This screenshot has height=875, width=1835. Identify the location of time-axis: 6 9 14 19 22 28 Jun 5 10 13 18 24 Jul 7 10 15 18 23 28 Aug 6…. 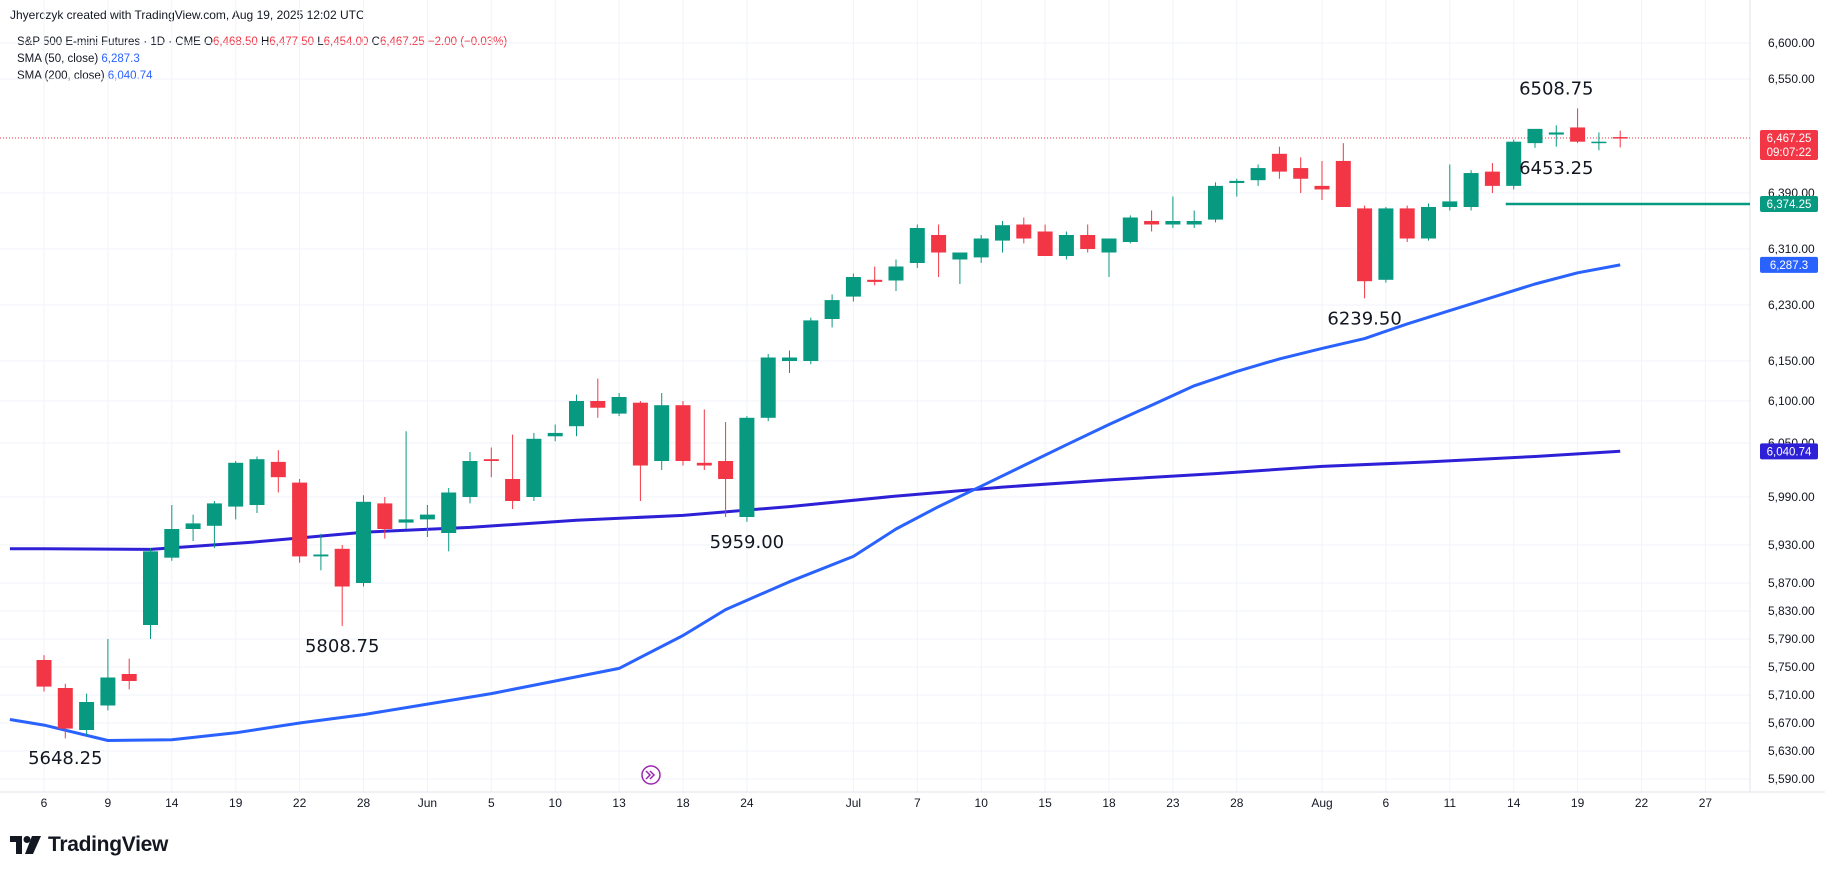
(877, 803).